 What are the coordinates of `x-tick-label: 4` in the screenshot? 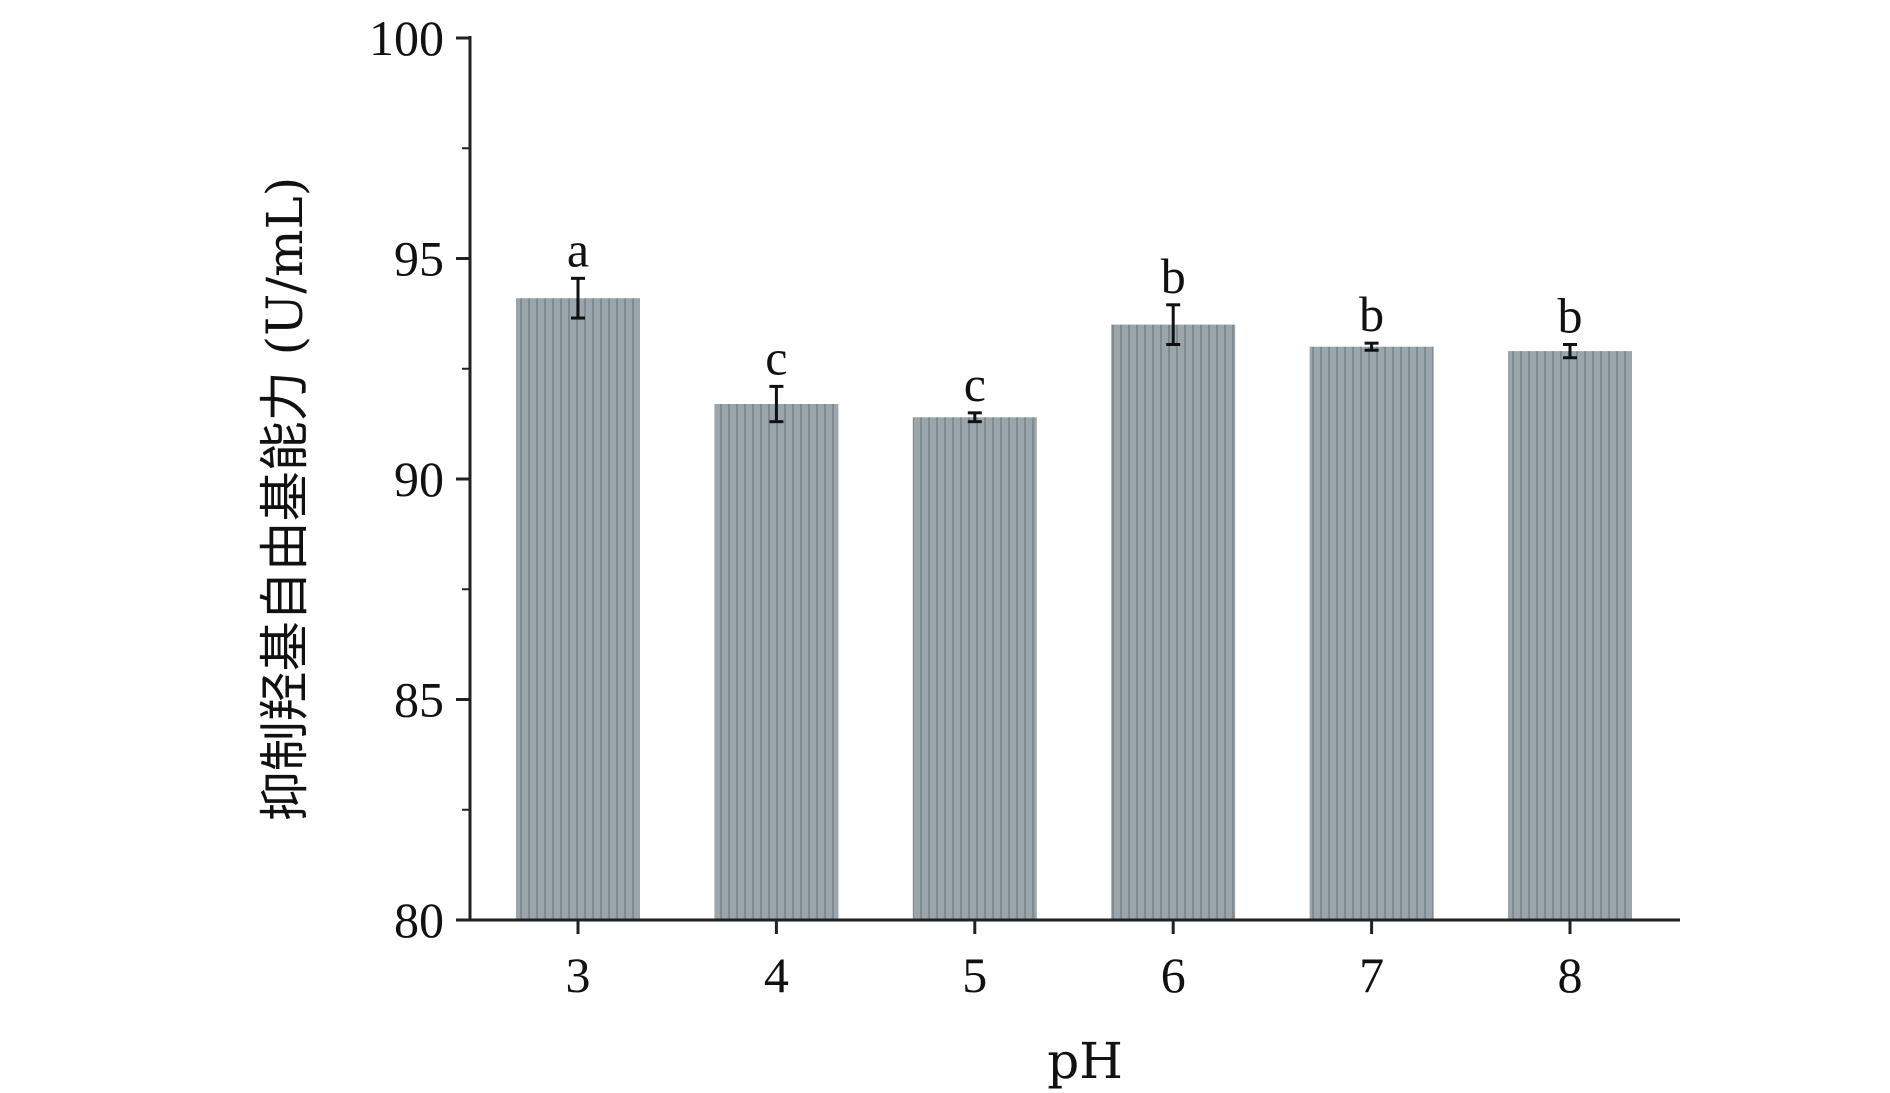 It's located at (776, 975).